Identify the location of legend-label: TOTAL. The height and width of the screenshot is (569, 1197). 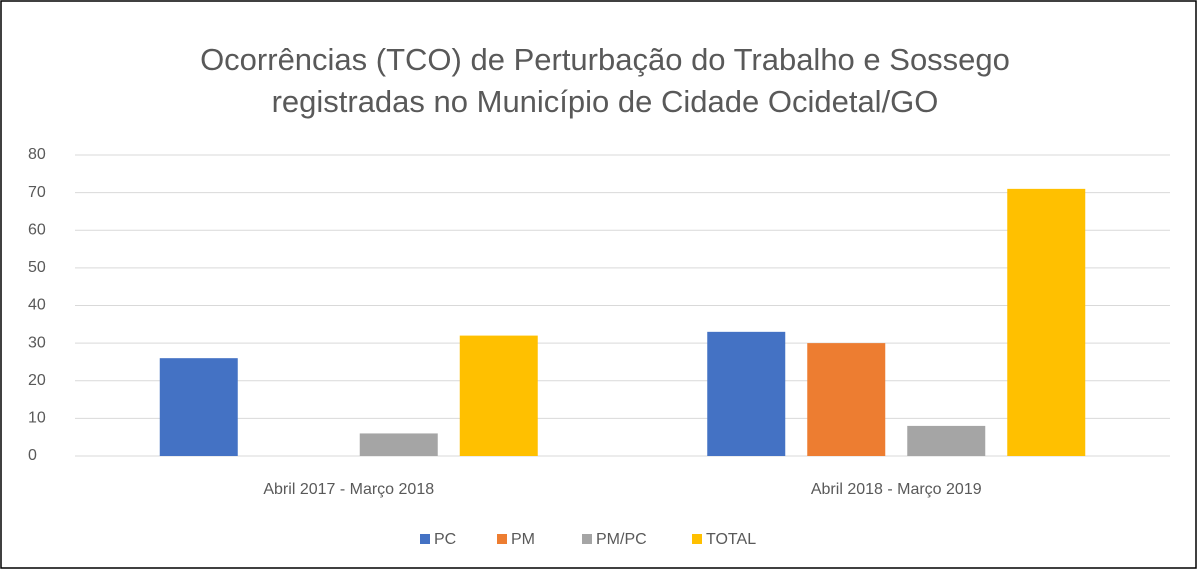
(731, 539).